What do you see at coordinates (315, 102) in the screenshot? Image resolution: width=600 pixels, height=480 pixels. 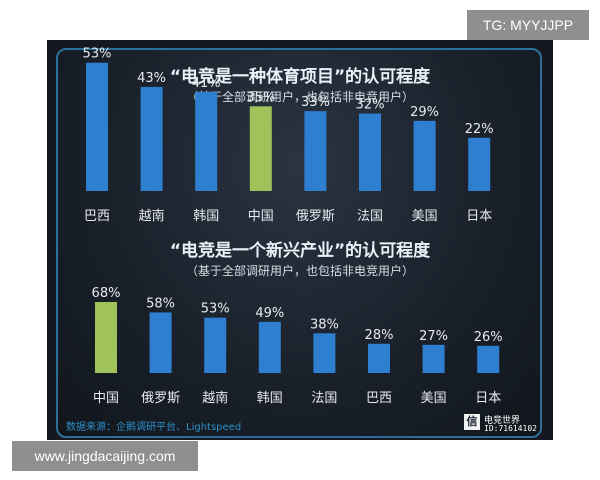 I see `chart-1-value-label: 33%` at bounding box center [315, 102].